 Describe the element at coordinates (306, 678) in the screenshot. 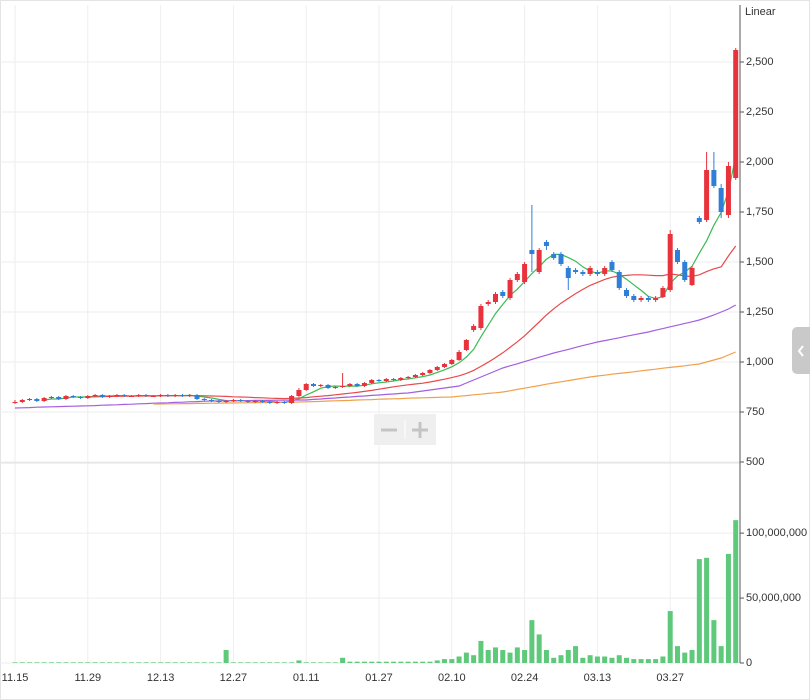

I see `x-tick-label: 01.11` at that location.